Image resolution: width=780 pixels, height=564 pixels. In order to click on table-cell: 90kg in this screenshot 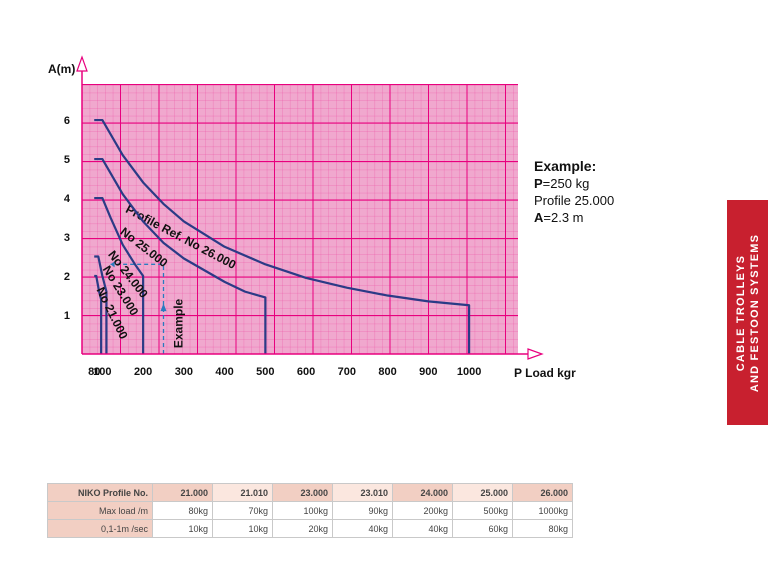, I will do `click(362, 510)`.